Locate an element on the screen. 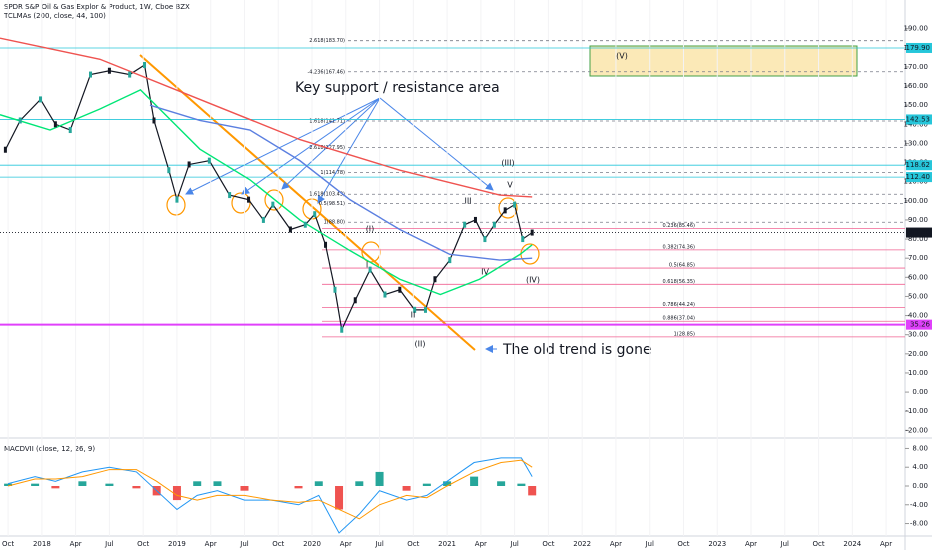 This screenshot has width=932, height=550. price-tag-label: 83.40 is located at coordinates (920, 233).